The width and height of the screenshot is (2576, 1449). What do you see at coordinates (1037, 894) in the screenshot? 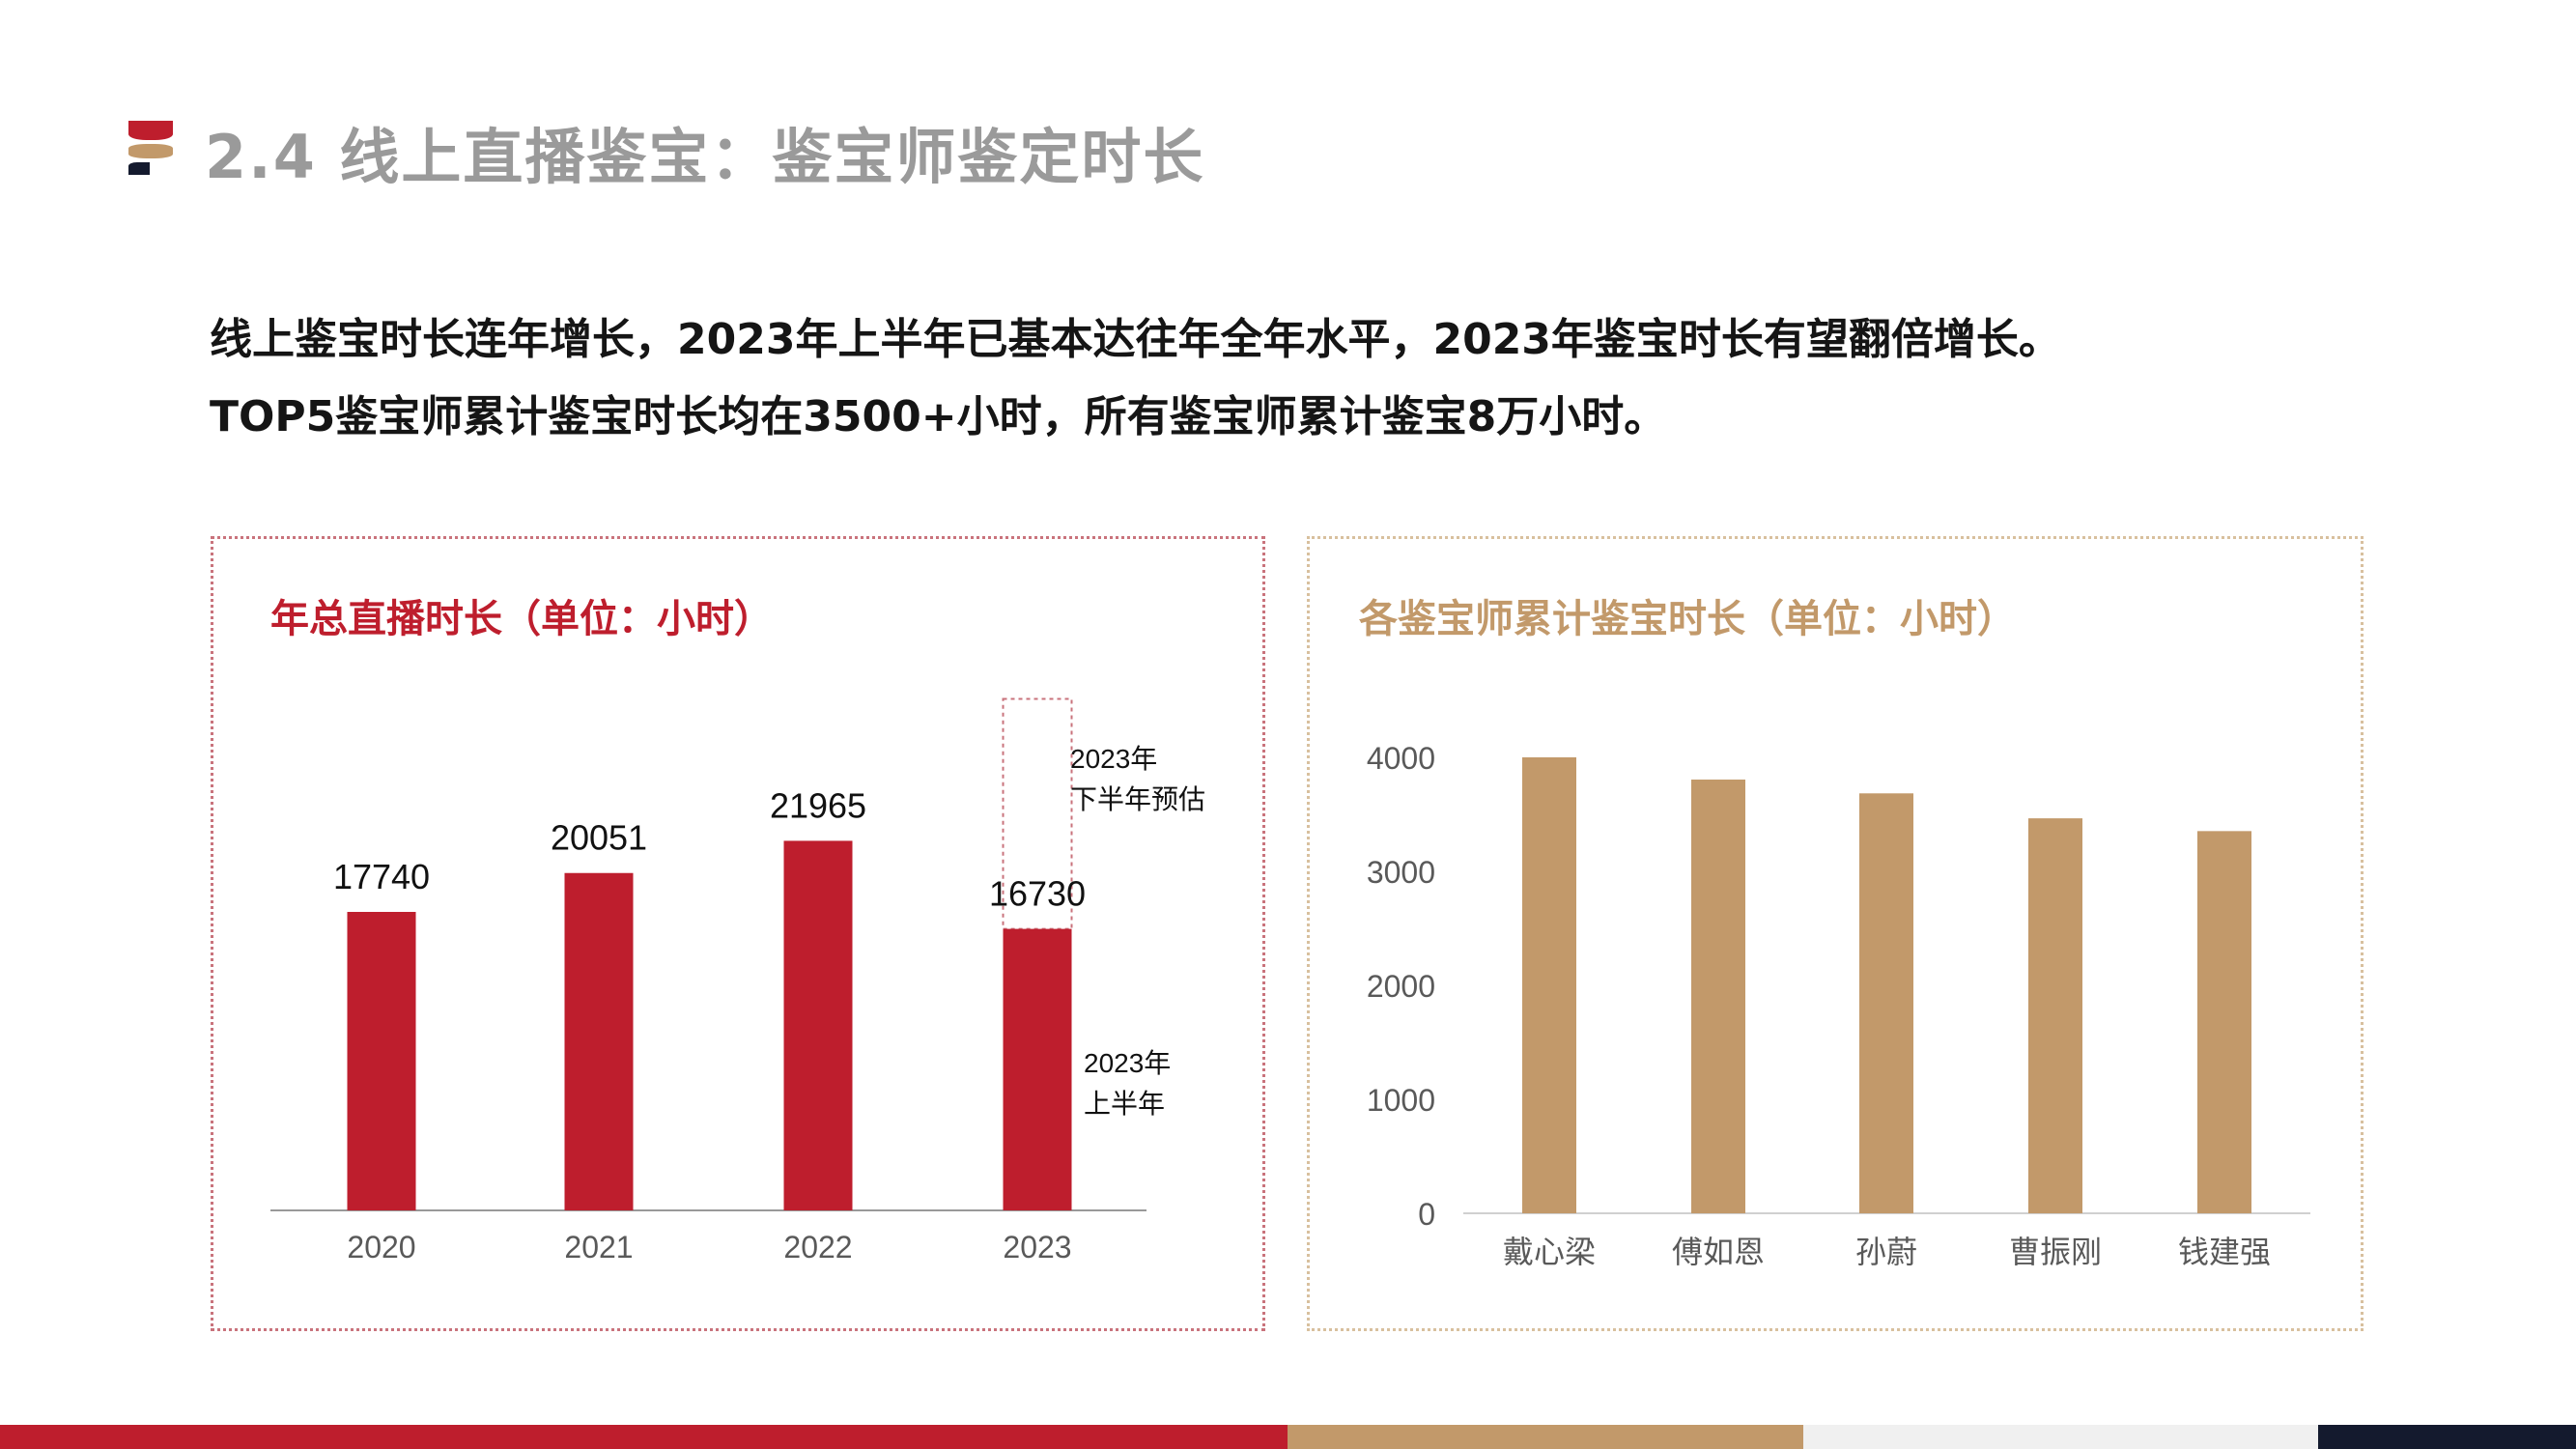
I see `data-label-2023: 16730` at bounding box center [1037, 894].